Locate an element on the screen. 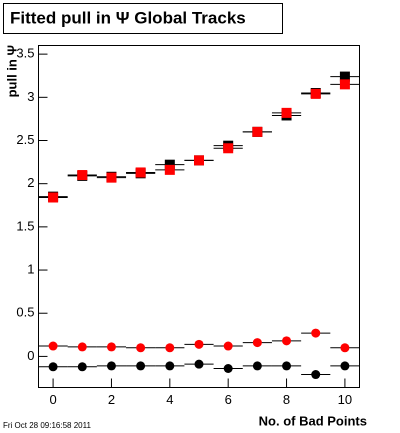 The image size is (400, 433). y-tick-label: 2 is located at coordinates (30, 182).